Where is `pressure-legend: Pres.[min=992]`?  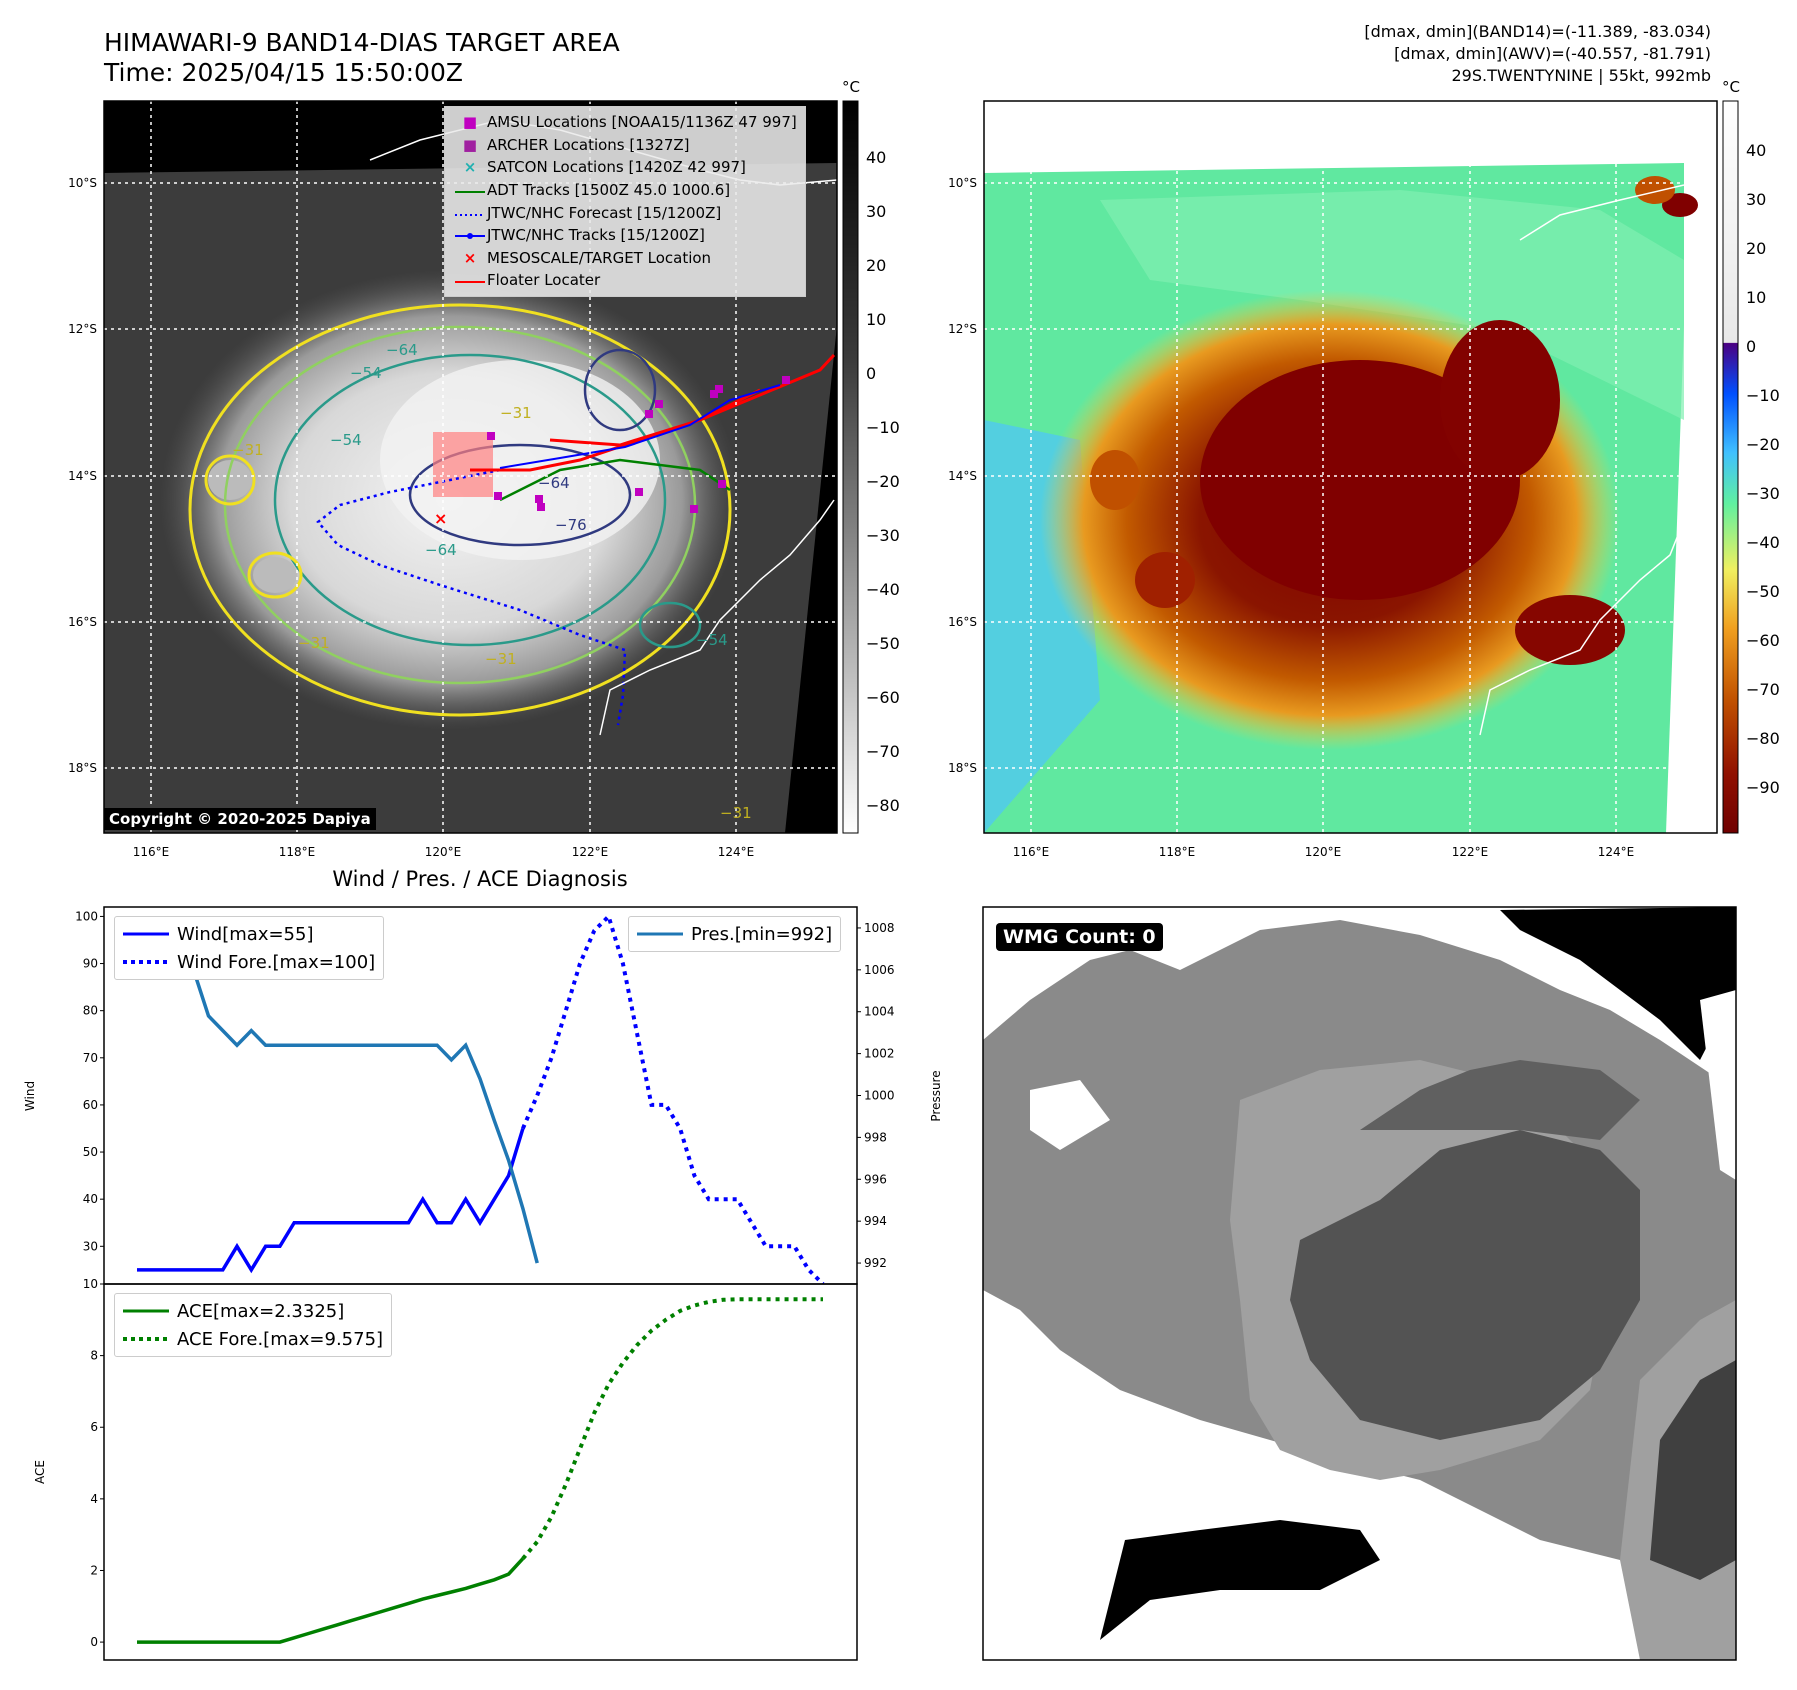
pressure-legend: Pres.[min=992] is located at coordinates (735, 934).